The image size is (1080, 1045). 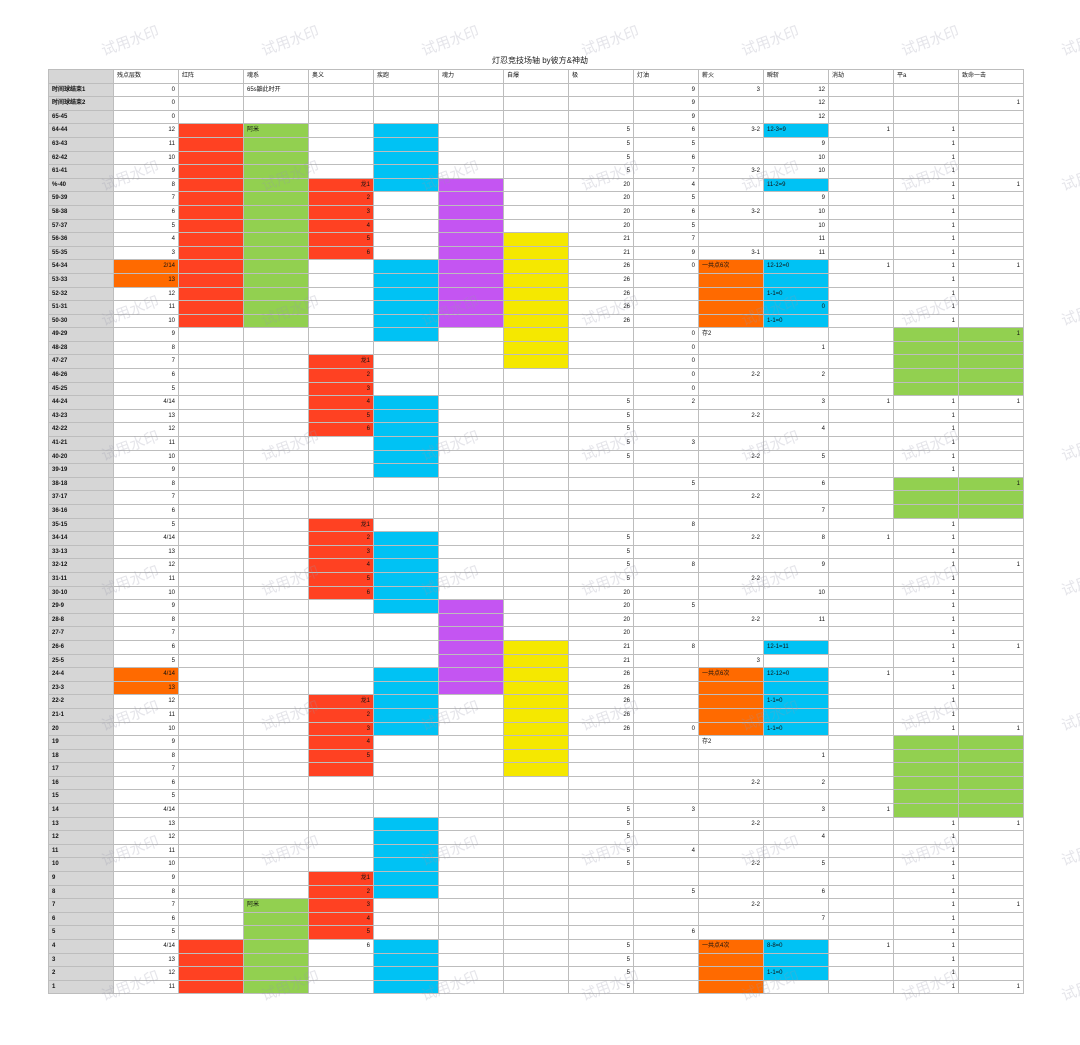 What do you see at coordinates (81, 470) in the screenshot?
I see `row-label: 39-19` at bounding box center [81, 470].